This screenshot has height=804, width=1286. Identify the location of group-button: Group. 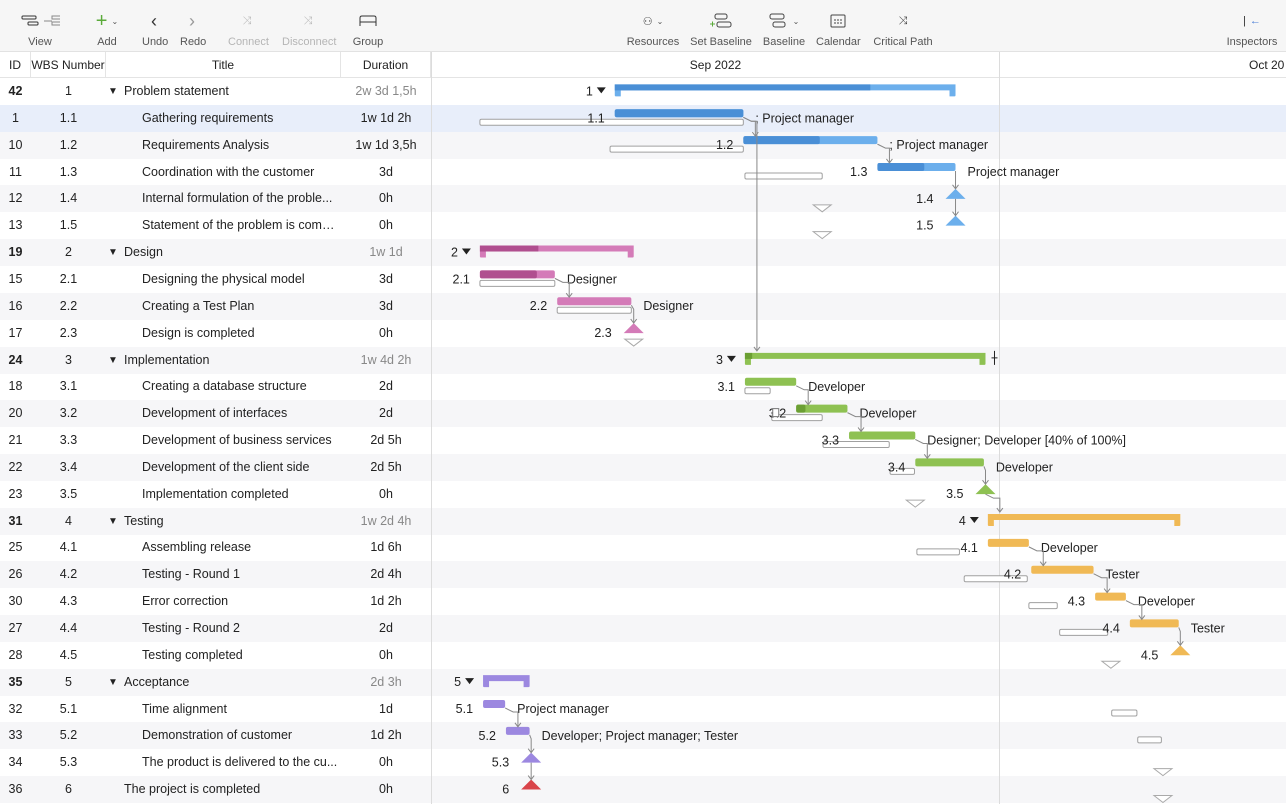
(368, 29).